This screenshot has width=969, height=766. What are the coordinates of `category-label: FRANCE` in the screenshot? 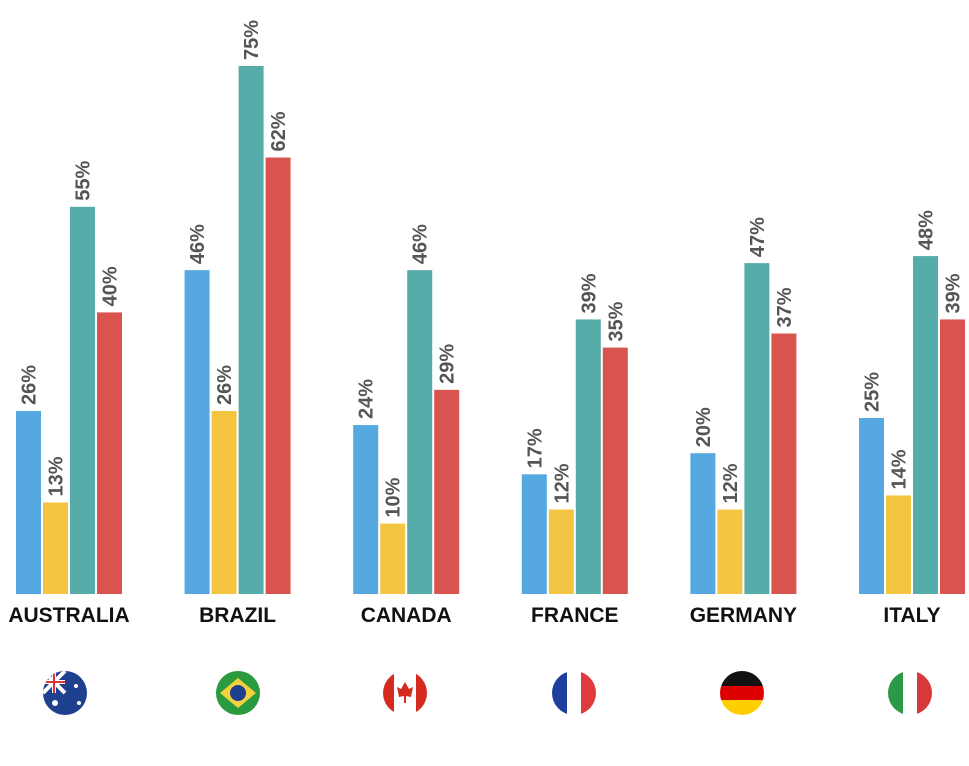 It's located at (575, 615).